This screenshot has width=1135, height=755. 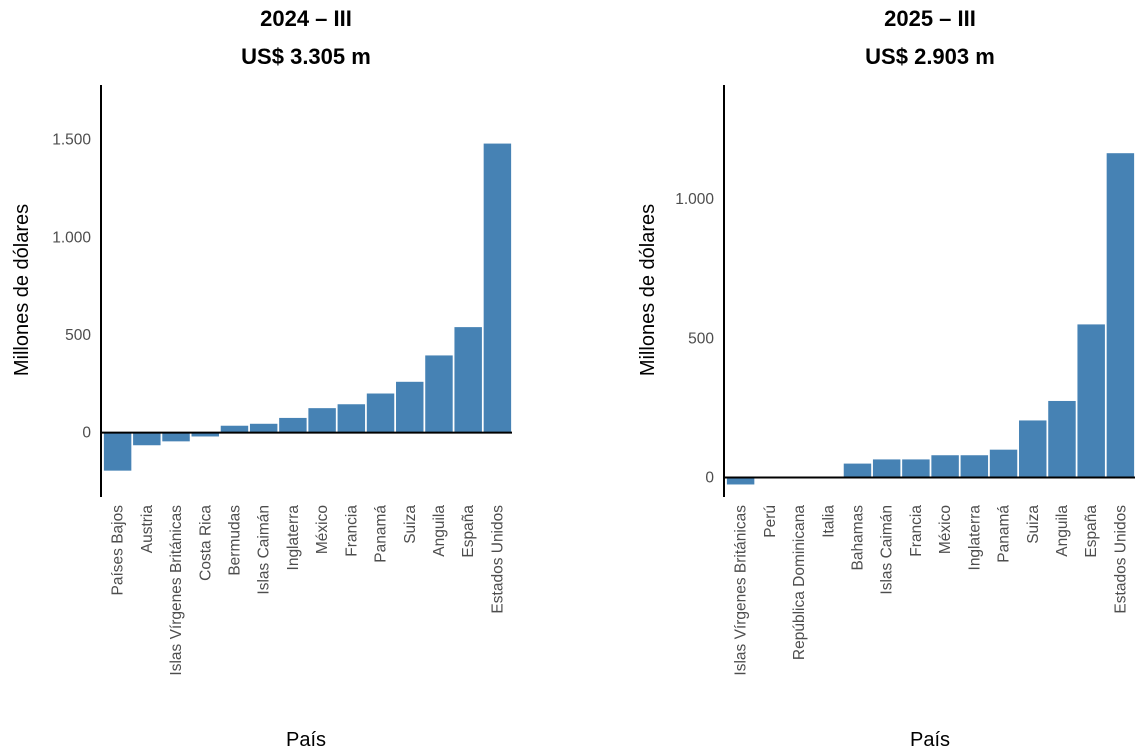 I want to click on chart-title: 2024 – III, so click(x=306, y=18).